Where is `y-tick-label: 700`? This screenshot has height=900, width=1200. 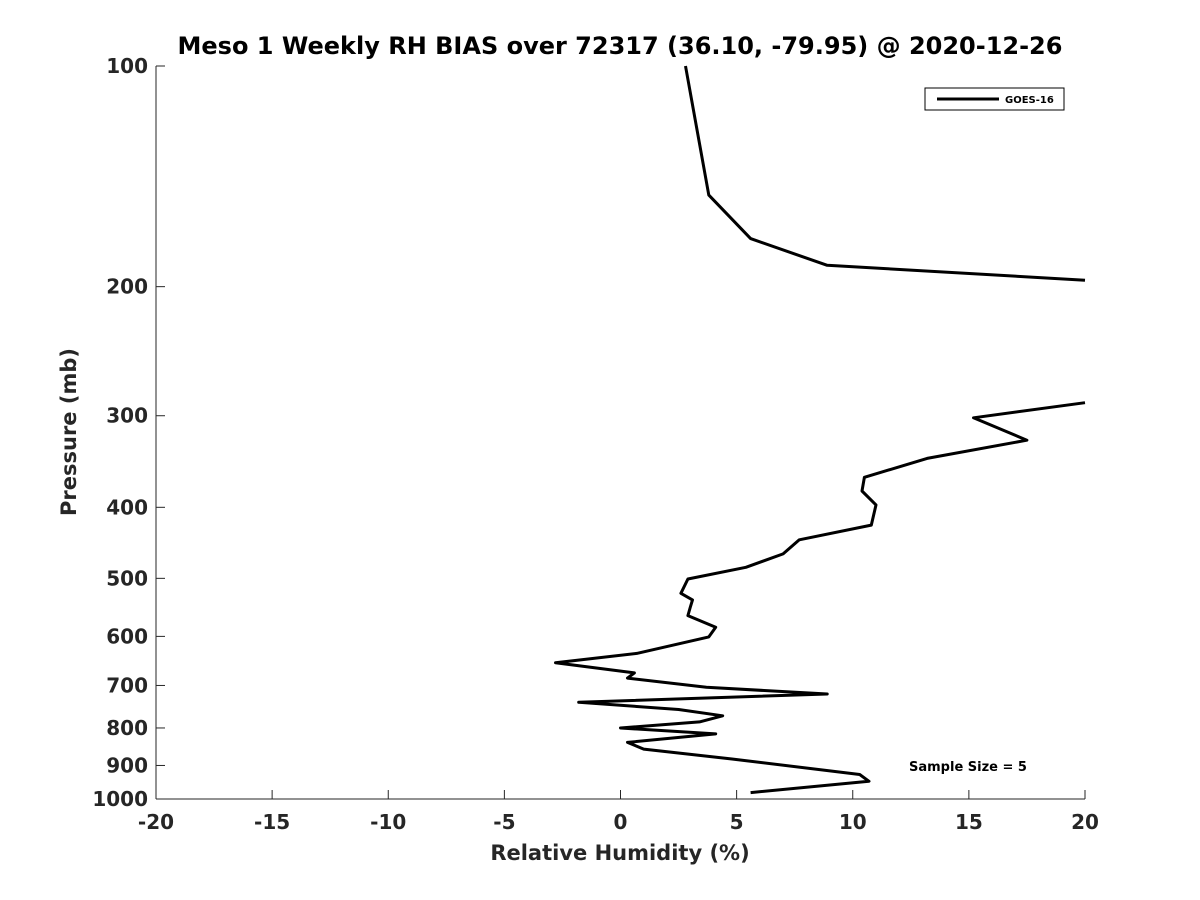 y-tick-label: 700 is located at coordinates (127, 685).